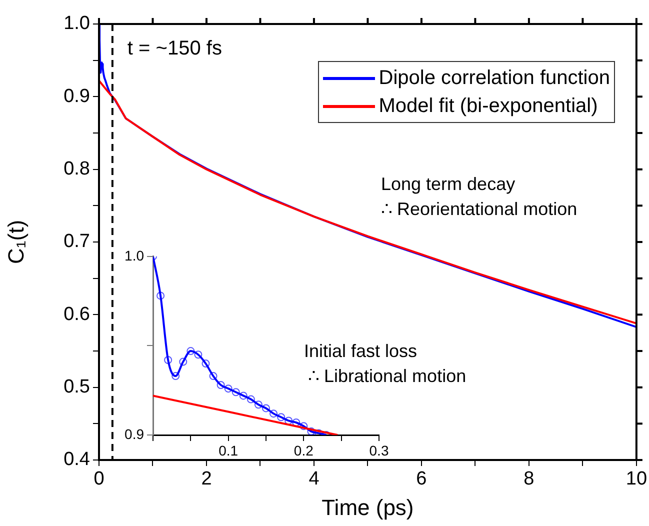  Describe the element at coordinates (529, 479) in the screenshot. I see `x-tick-label: 8` at that location.